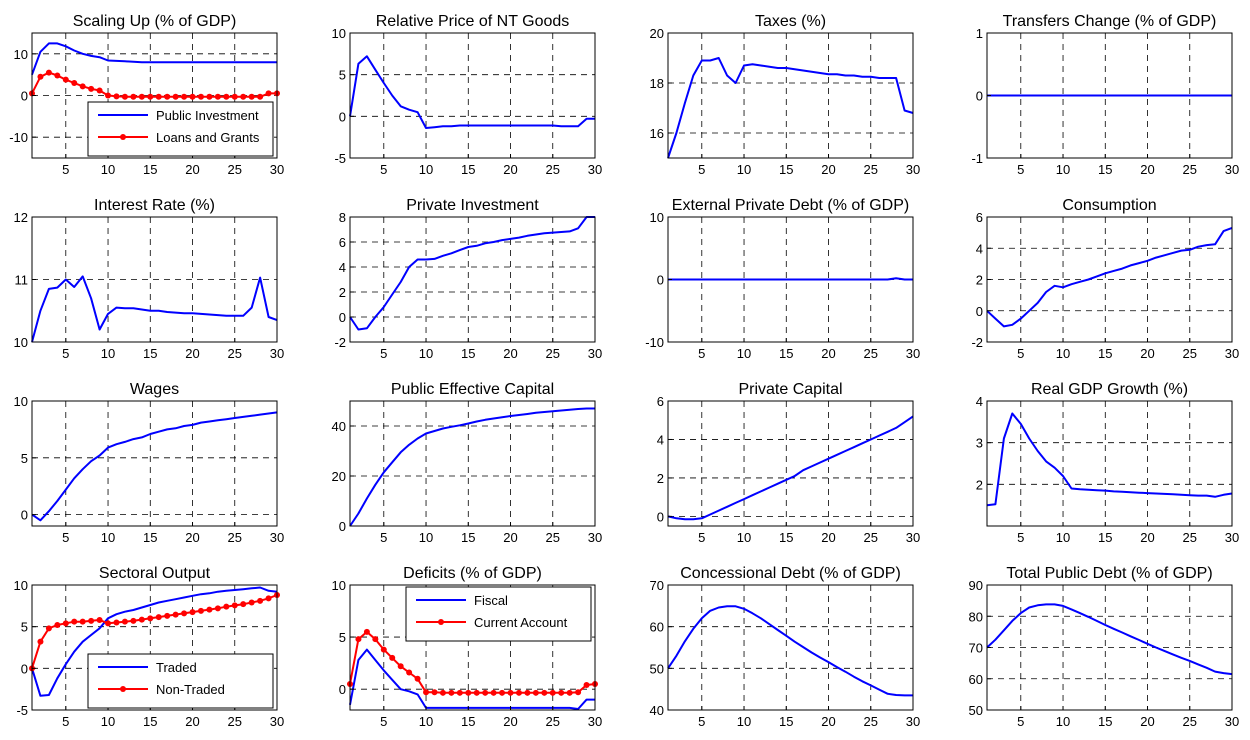 The width and height of the screenshot is (1250, 740). Describe the element at coordinates (871, 353) in the screenshot. I see `chart-7-xtick-label: 25` at that location.